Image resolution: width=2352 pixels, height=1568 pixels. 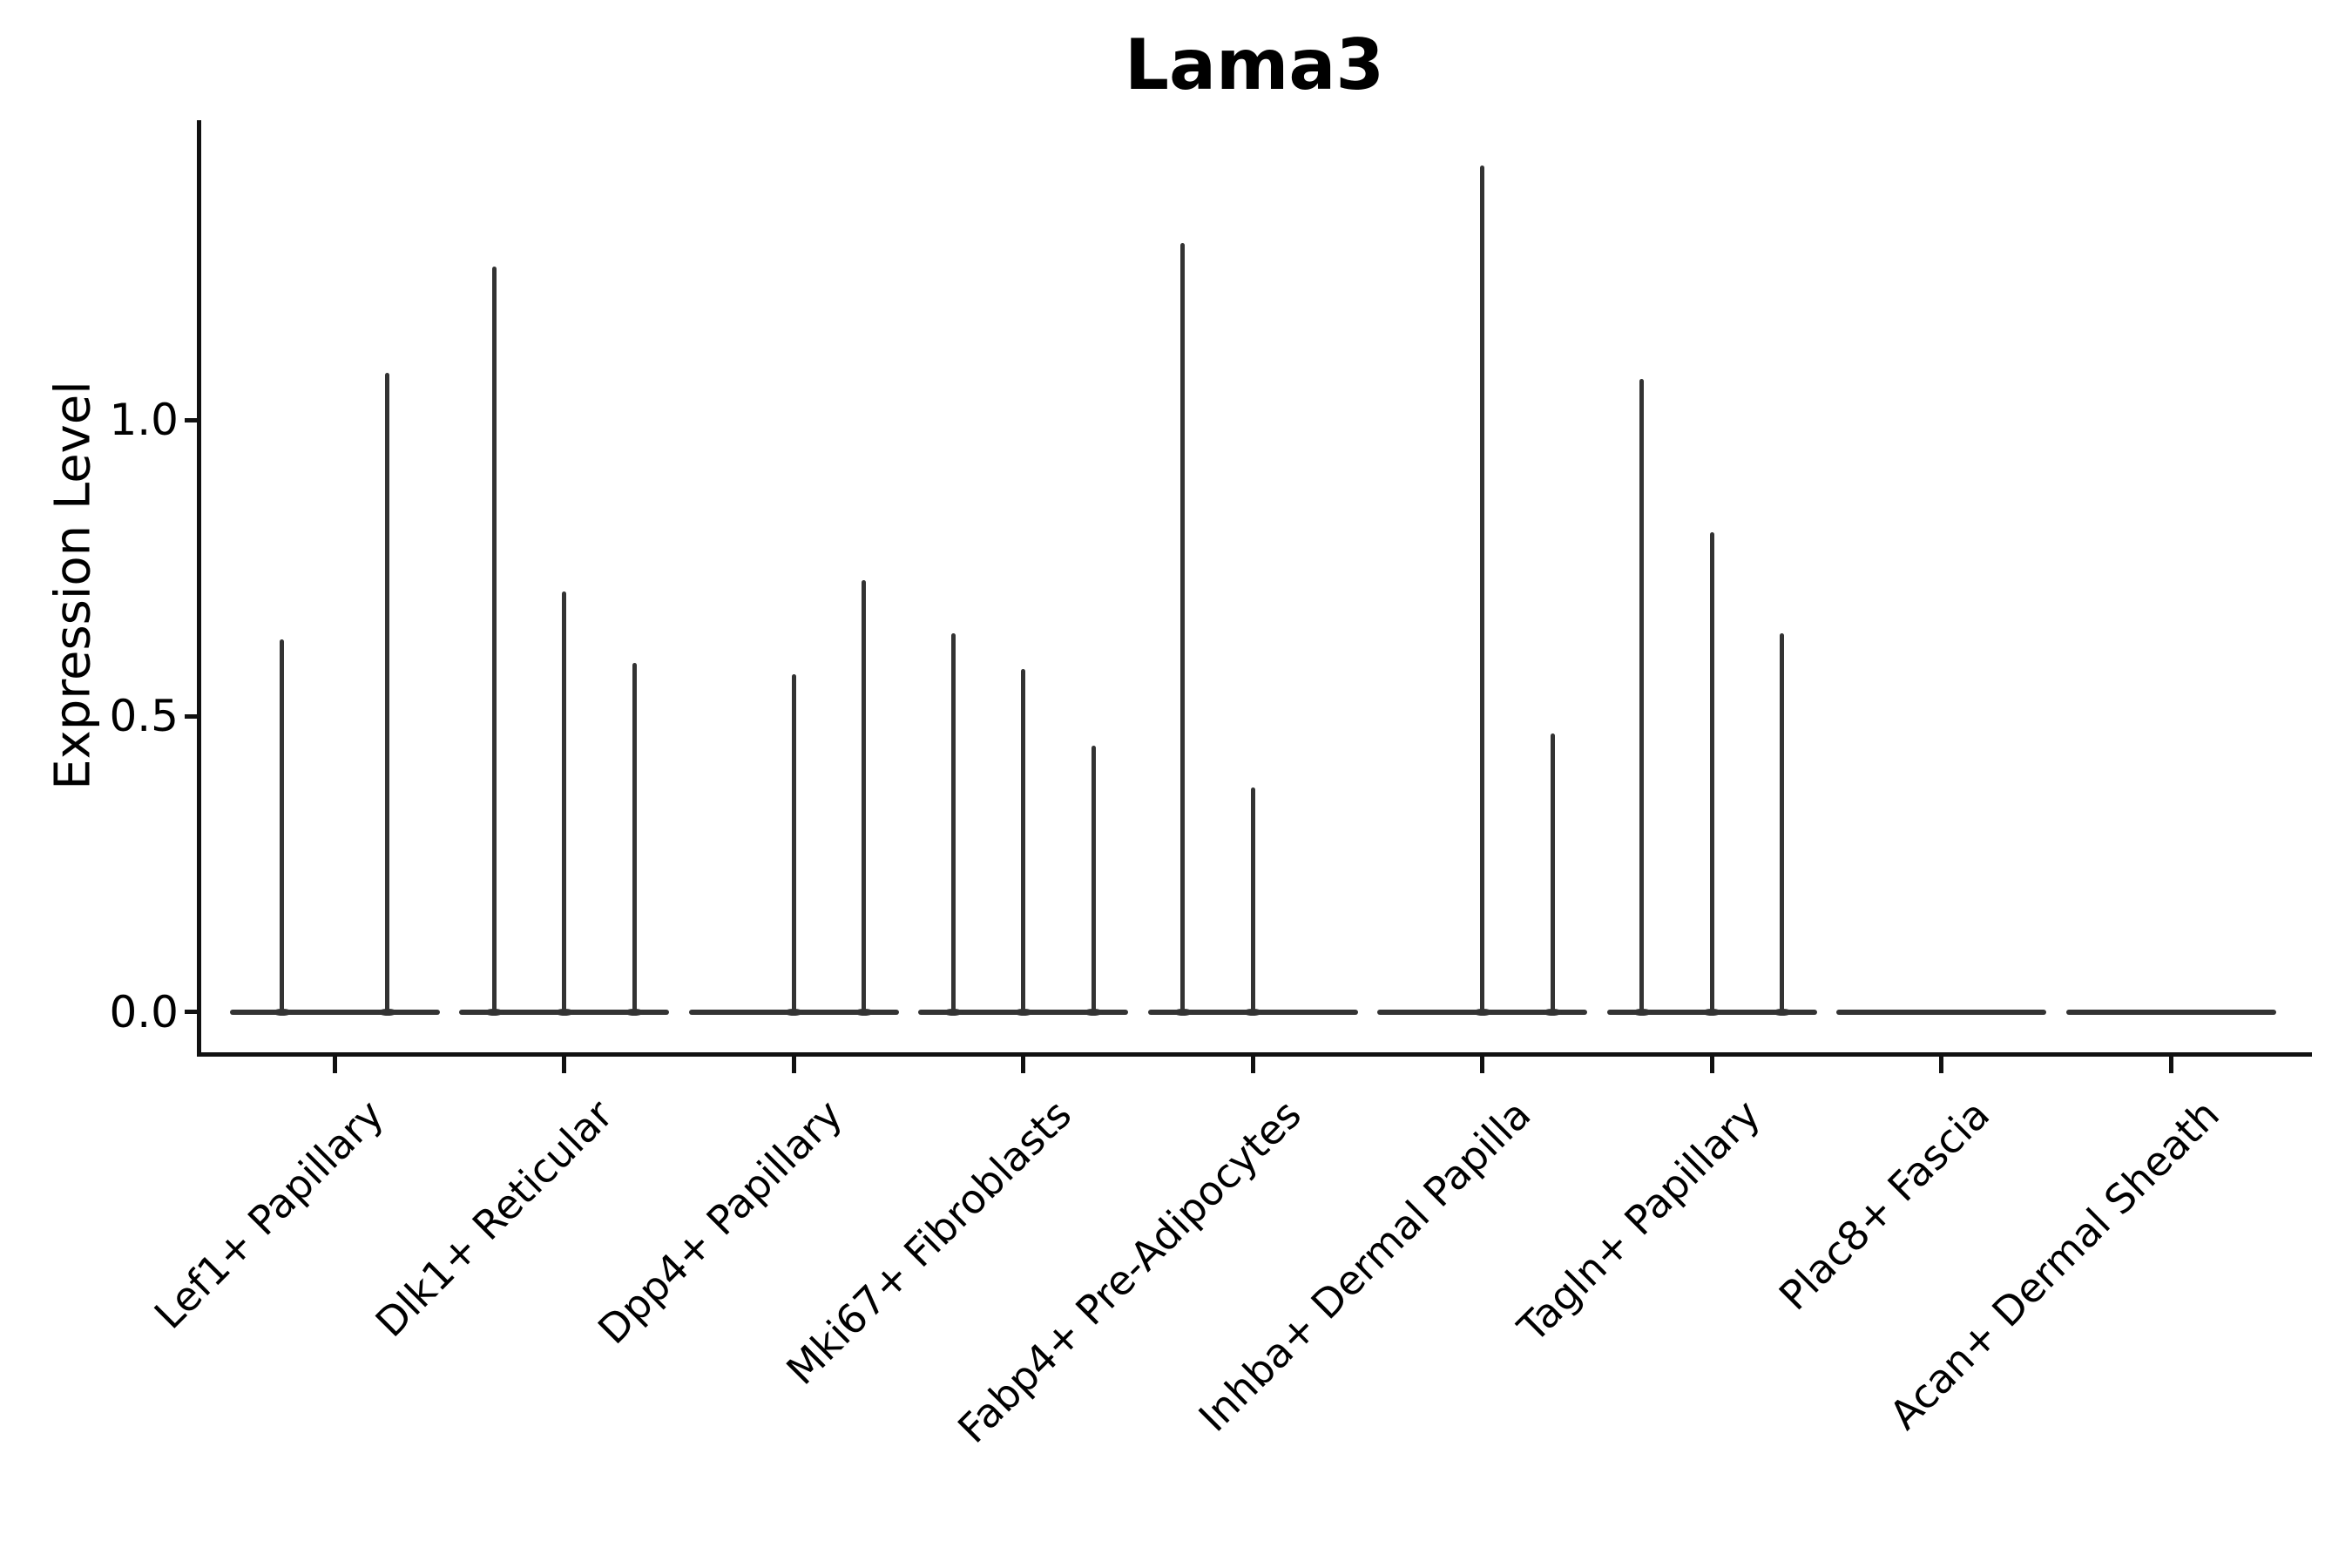 I want to click on y-axis-label: Expression Level, so click(x=73, y=585).